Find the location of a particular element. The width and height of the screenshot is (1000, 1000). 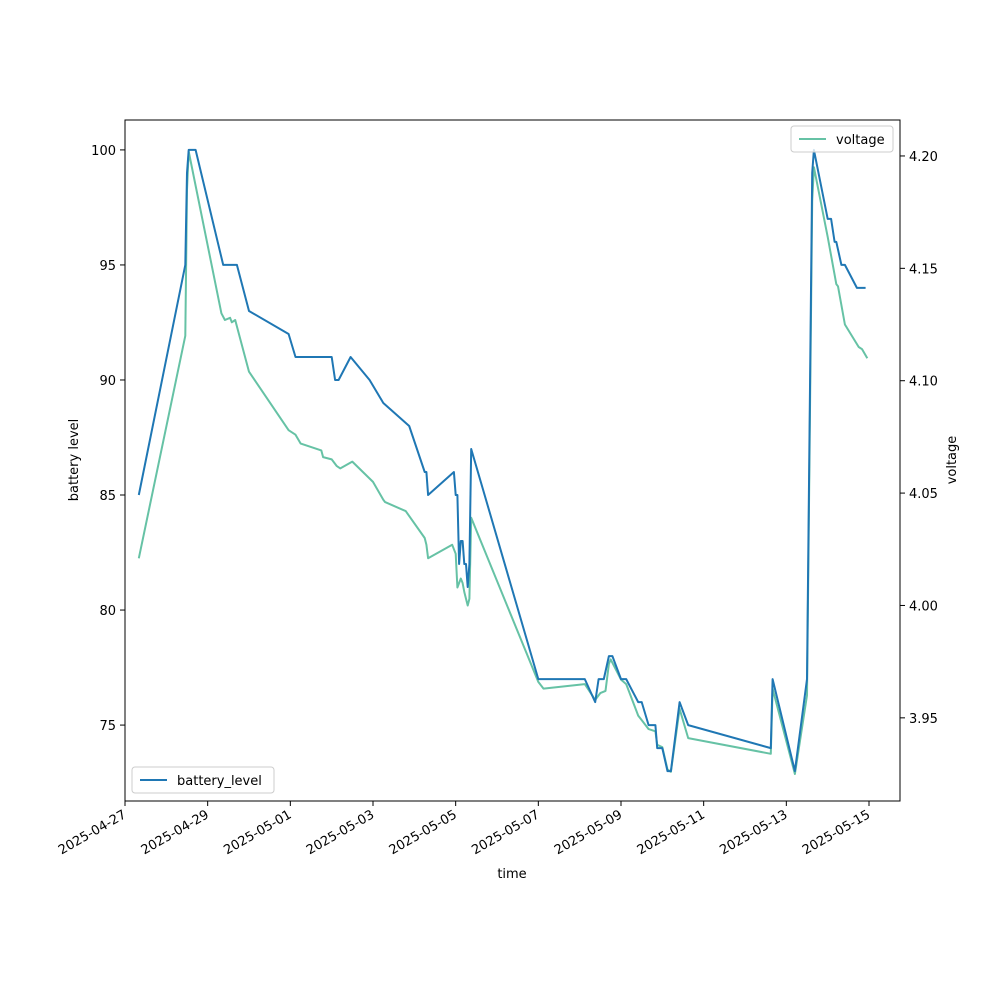

y2-tick-label: 4.00 is located at coordinates (923, 606).